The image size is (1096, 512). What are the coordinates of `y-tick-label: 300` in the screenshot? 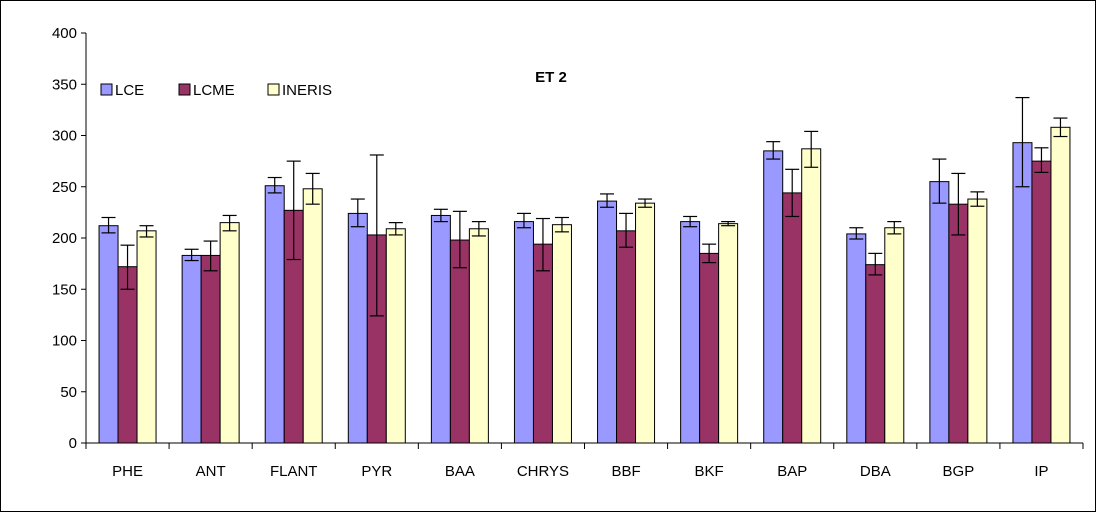 It's located at (64, 136).